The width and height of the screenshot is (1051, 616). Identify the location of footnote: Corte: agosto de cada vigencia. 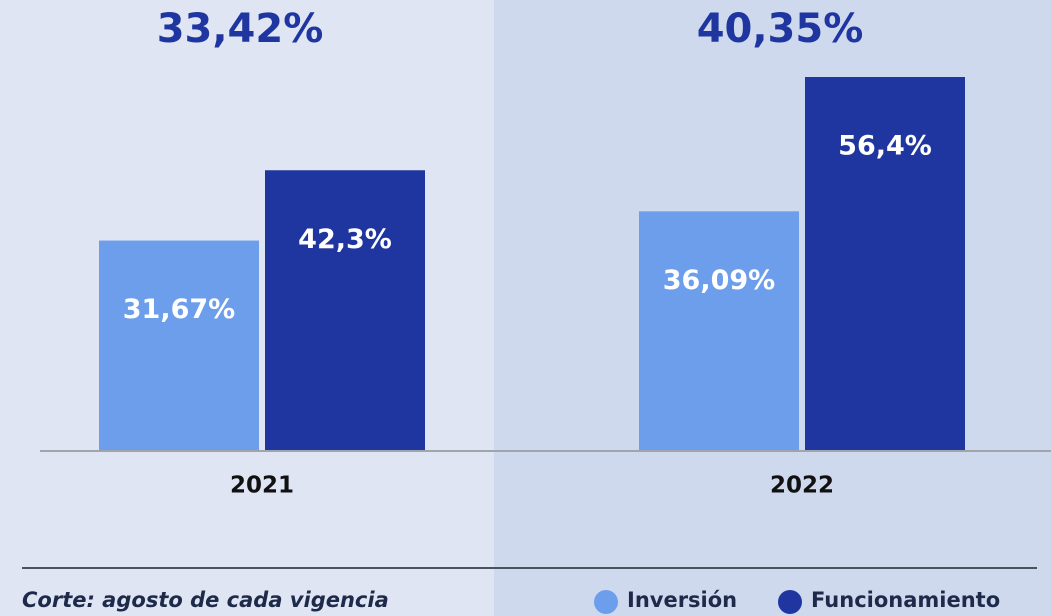
(205, 600).